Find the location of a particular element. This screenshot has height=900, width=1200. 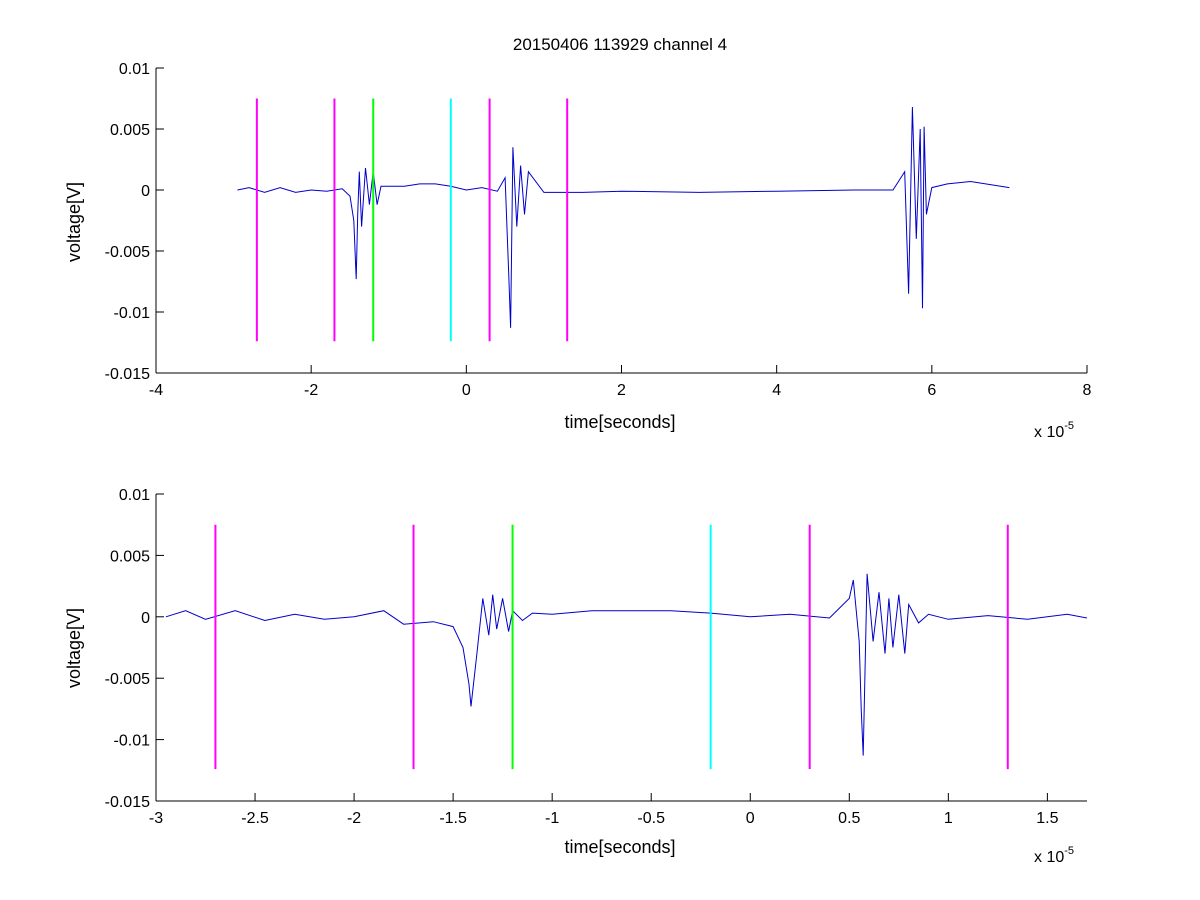

x-tick-label: -2.5 is located at coordinates (255, 818).